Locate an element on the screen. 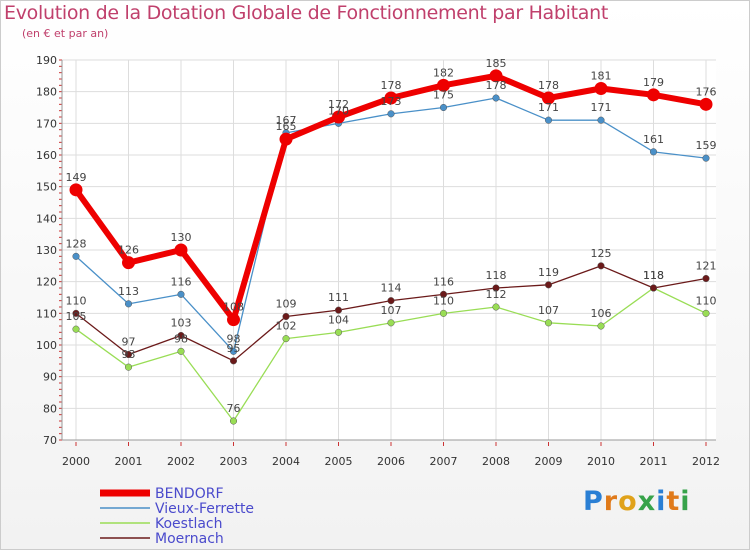 The width and height of the screenshot is (750, 550). y-tick-label: 140 is located at coordinates (46, 218).